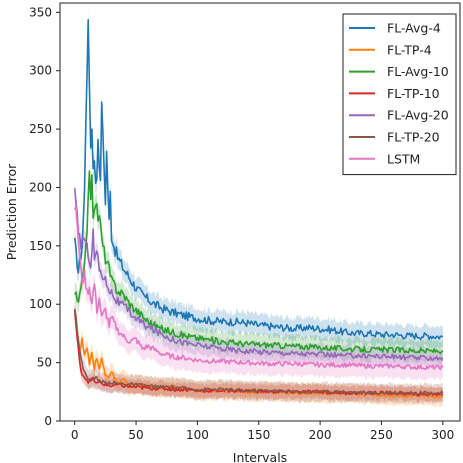  Describe the element at coordinates (48, 421) in the screenshot. I see `y-tick-label: 0` at that location.